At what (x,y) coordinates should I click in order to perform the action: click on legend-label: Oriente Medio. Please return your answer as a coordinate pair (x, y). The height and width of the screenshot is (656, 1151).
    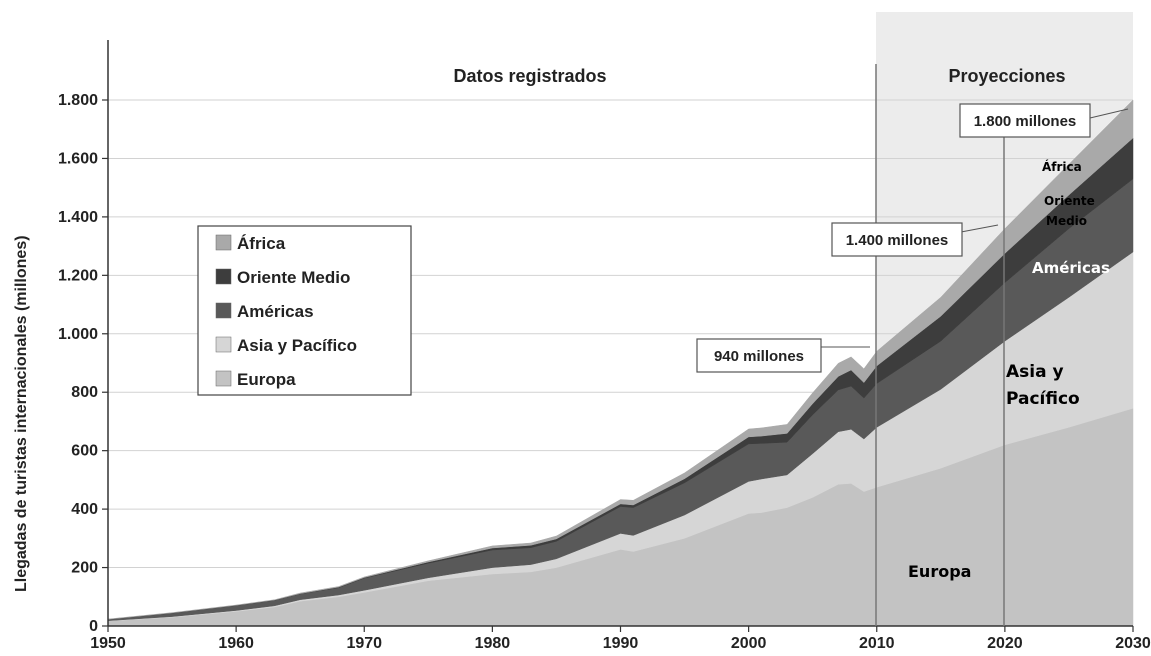
    Looking at the image, I should click on (293, 277).